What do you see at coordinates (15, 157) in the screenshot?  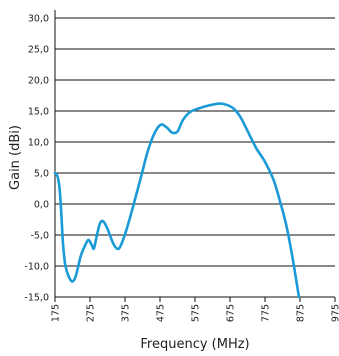 I see `y-axis-title: Gain (dBi)` at bounding box center [15, 157].